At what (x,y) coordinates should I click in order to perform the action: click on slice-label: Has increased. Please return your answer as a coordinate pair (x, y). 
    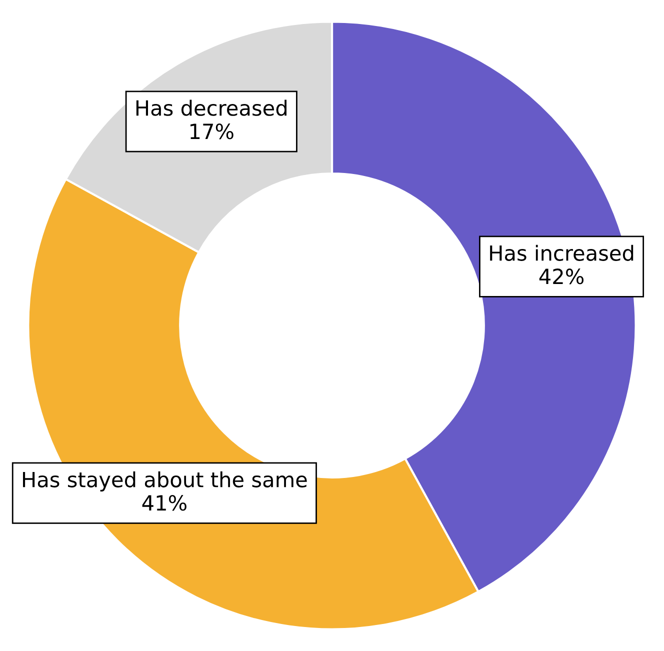
    Looking at the image, I should click on (562, 252).